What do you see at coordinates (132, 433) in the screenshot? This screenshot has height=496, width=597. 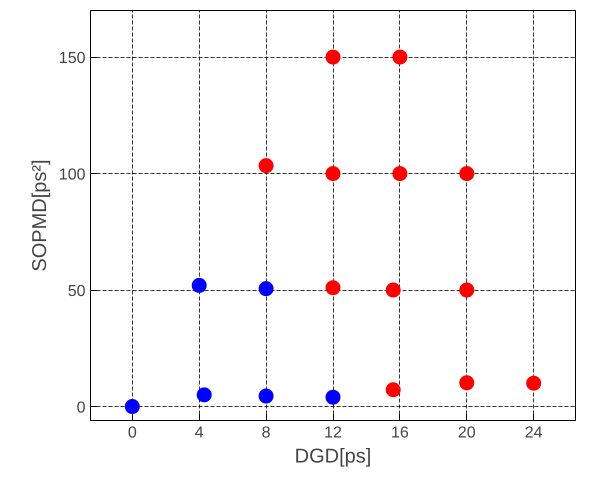 I see `x-tick-label: 0` at bounding box center [132, 433].